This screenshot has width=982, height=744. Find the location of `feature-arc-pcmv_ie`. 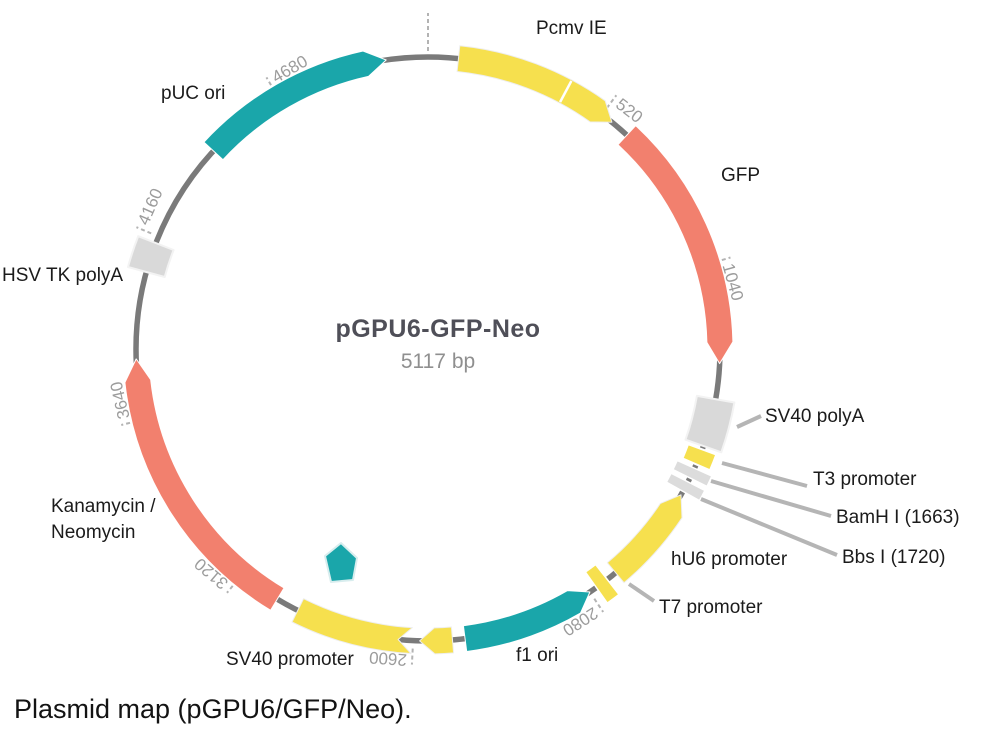

feature-arc-pcmv_ie is located at coordinates (534, 84).